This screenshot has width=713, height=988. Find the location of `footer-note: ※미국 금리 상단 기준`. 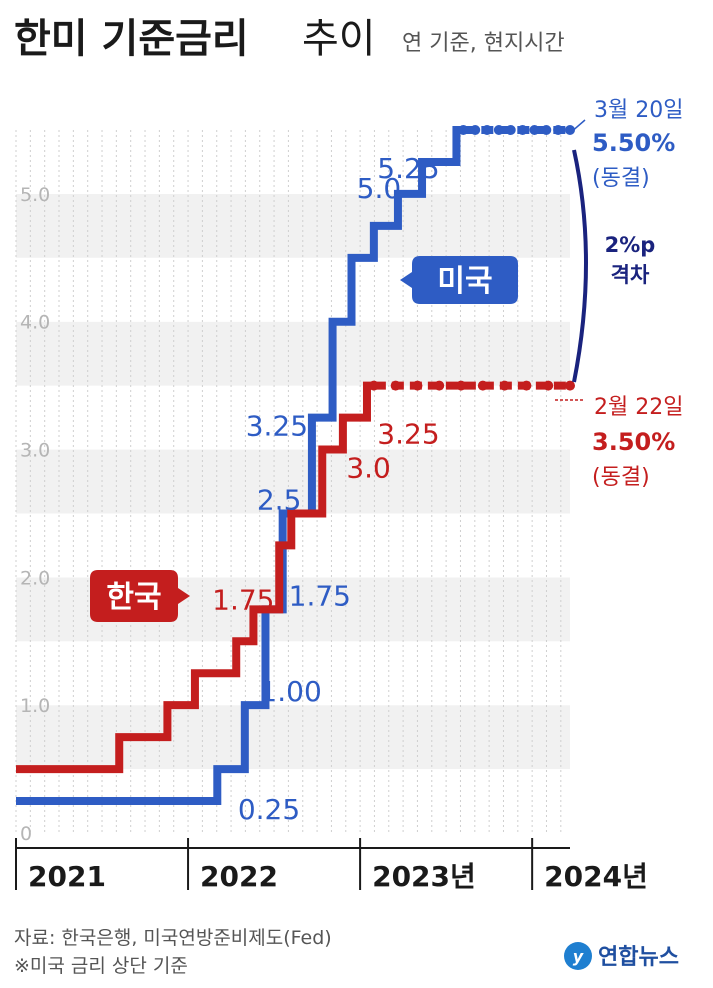

footer-note: ※미국 금리 상단 기준 is located at coordinates (101, 966).